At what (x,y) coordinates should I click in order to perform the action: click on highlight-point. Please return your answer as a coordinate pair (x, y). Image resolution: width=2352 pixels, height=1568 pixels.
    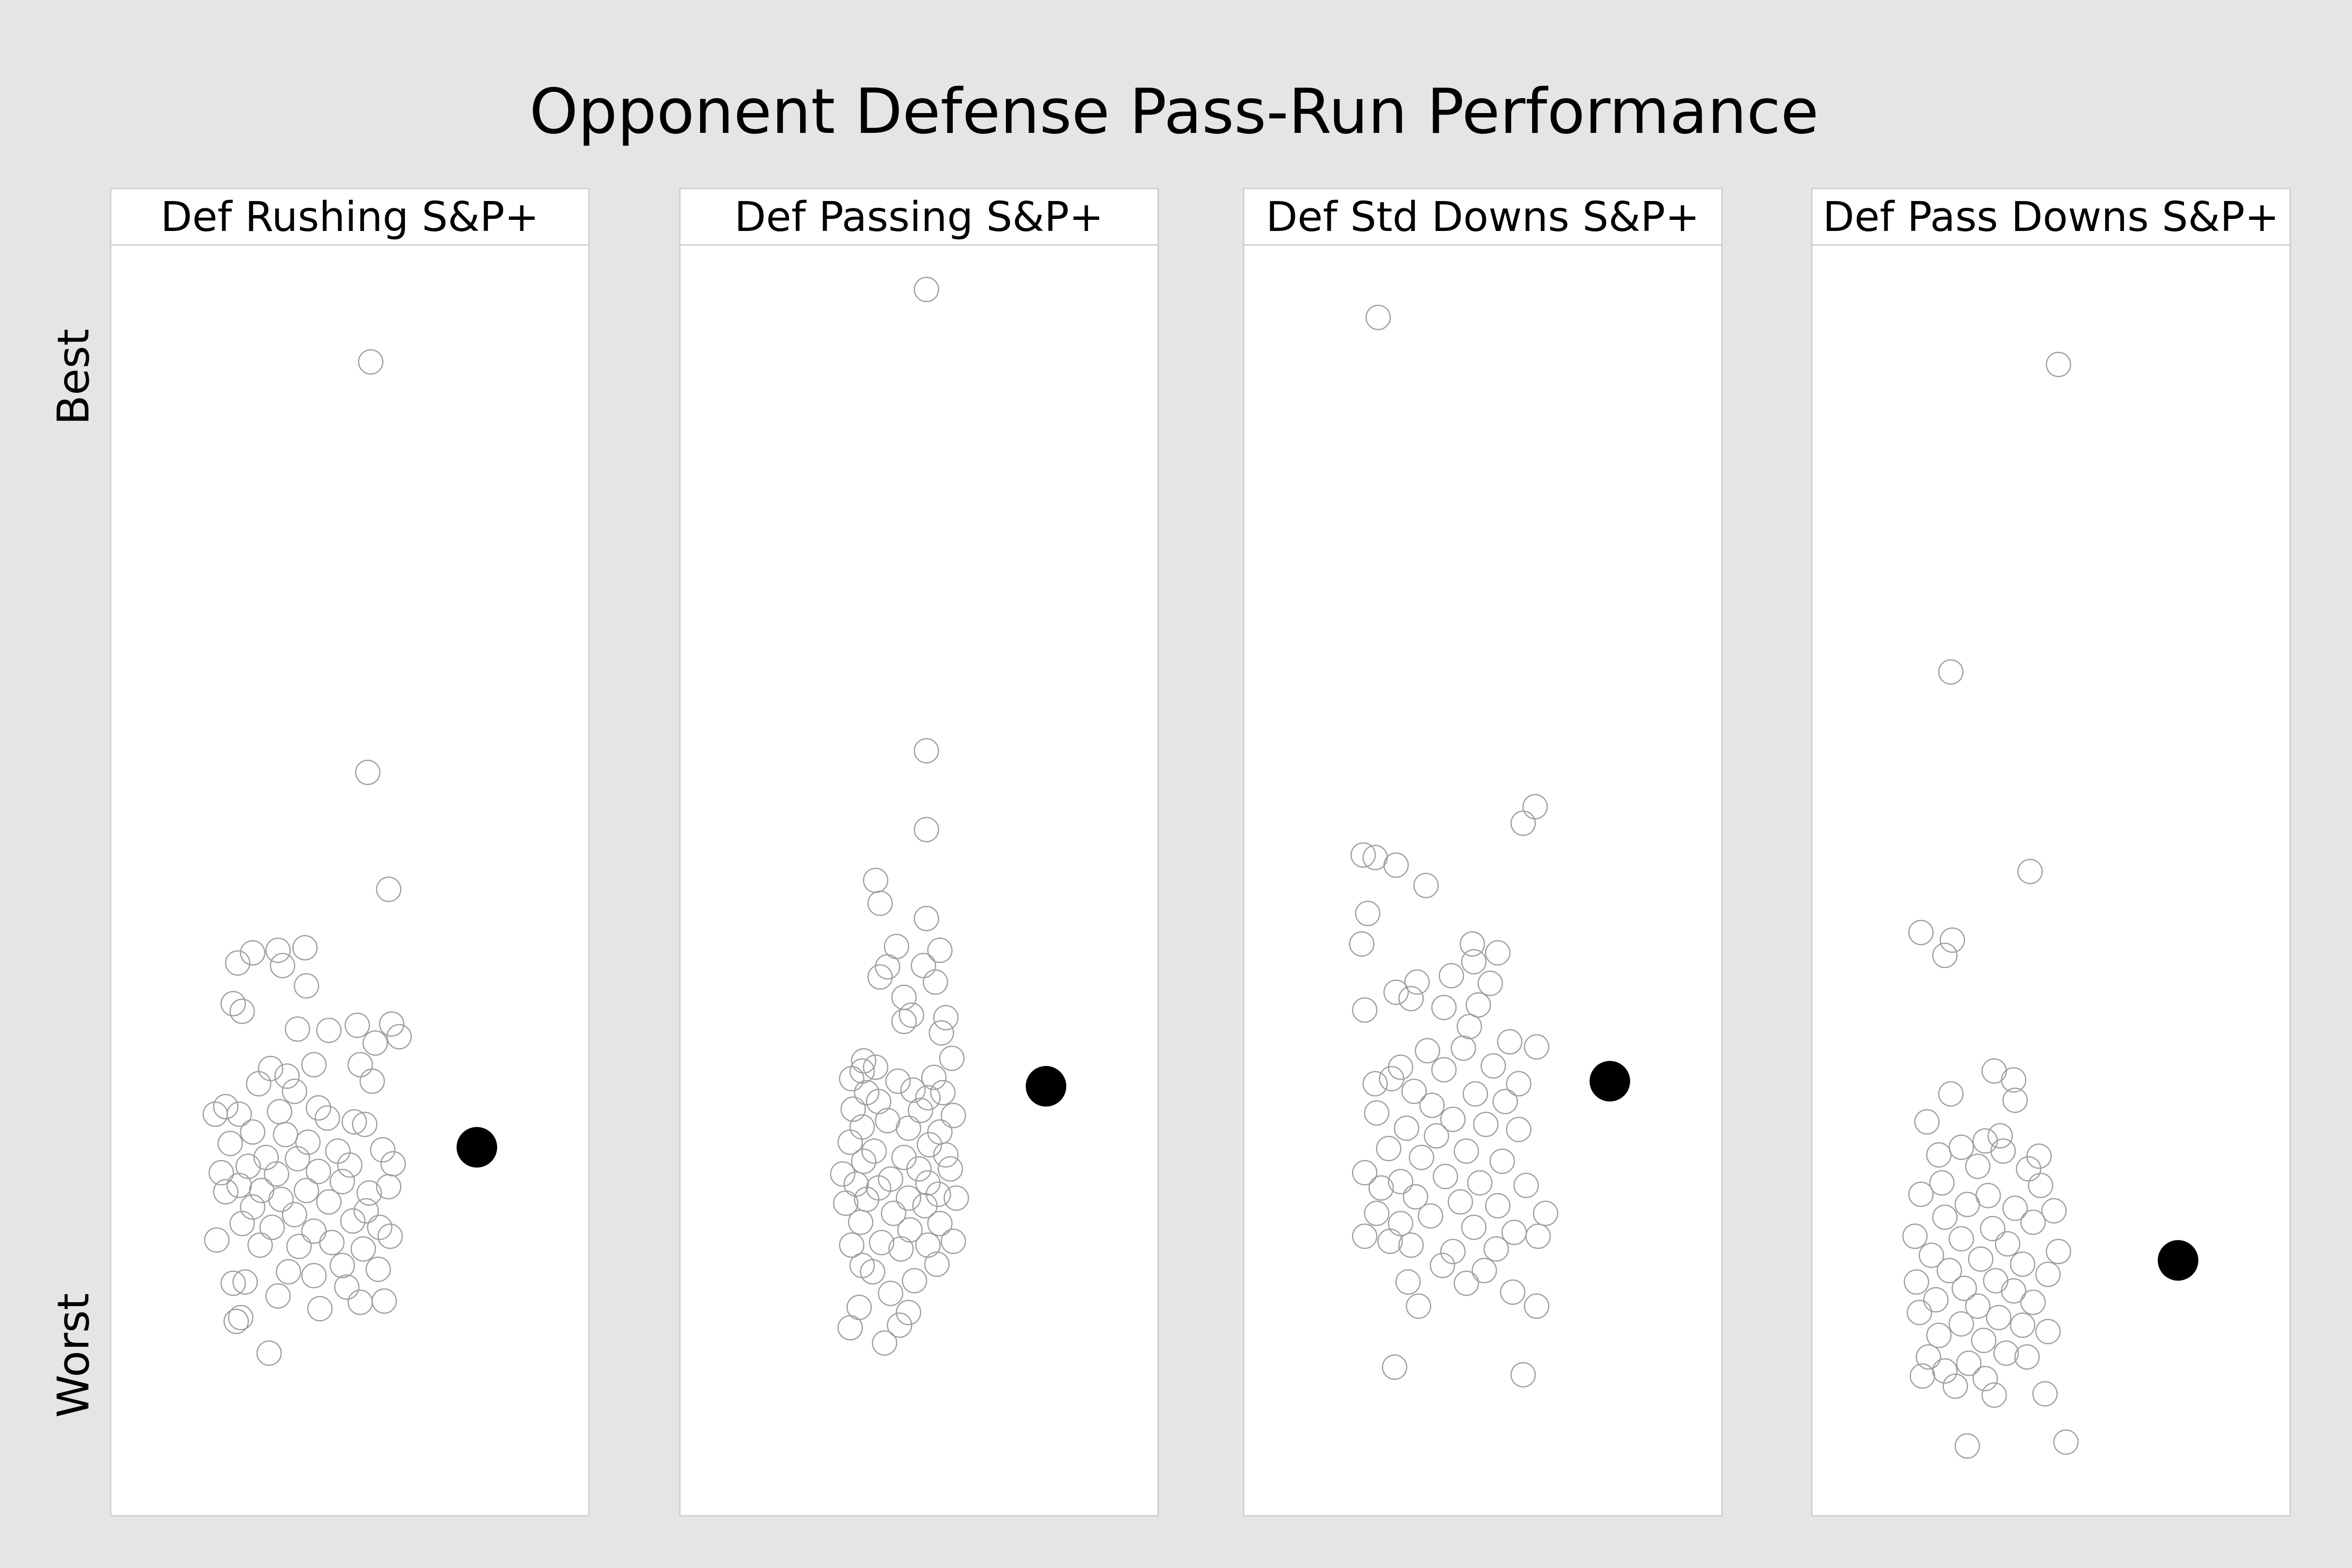
    Looking at the image, I should click on (1046, 1086).